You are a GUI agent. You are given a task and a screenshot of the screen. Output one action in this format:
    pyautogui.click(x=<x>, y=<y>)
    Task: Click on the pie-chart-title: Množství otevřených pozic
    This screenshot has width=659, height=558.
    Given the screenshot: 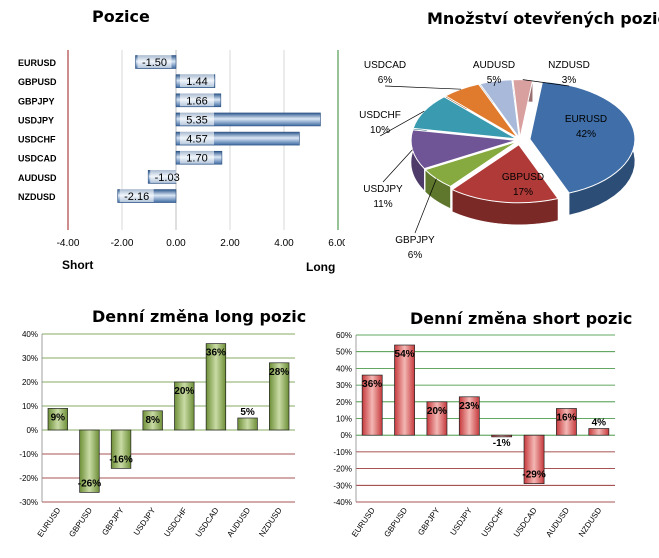 What is the action you would take?
    pyautogui.click(x=543, y=18)
    